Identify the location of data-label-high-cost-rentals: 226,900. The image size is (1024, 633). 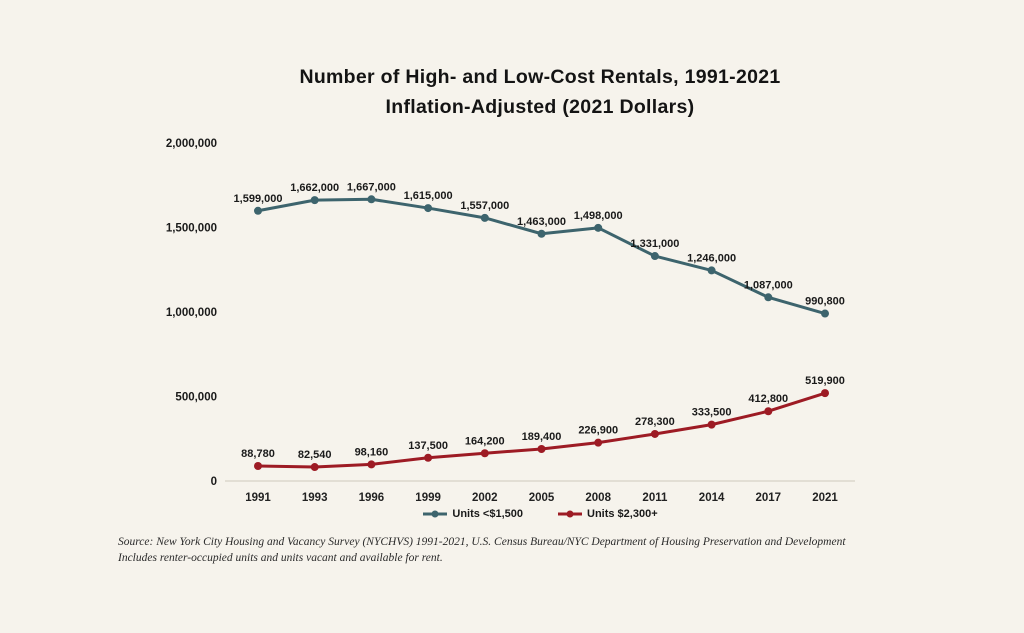
(598, 431).